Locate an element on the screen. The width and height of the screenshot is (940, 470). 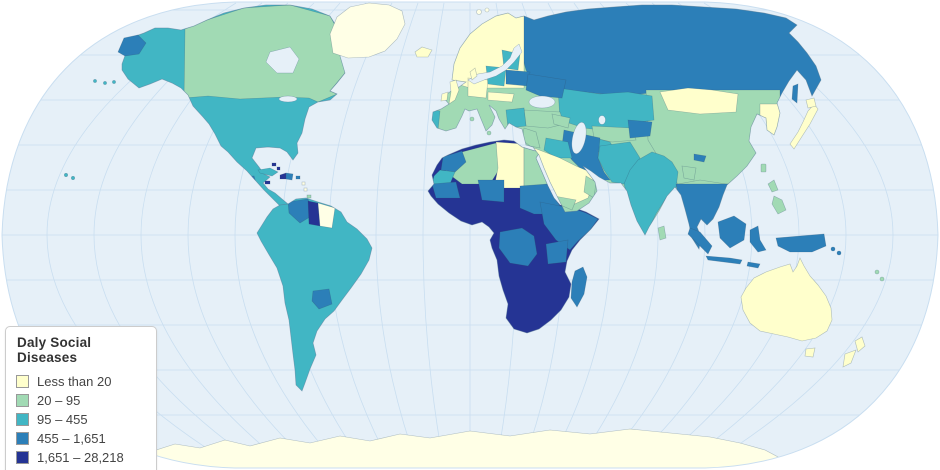
region-iceland is located at coordinates (423, 52).